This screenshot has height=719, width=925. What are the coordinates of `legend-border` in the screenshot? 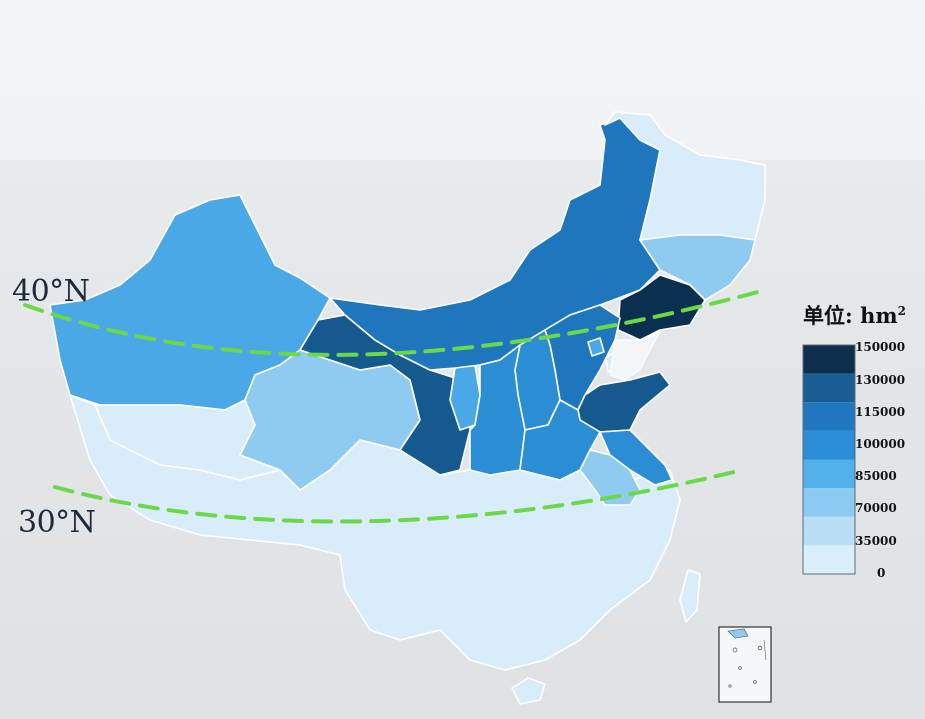 It's located at (829, 459).